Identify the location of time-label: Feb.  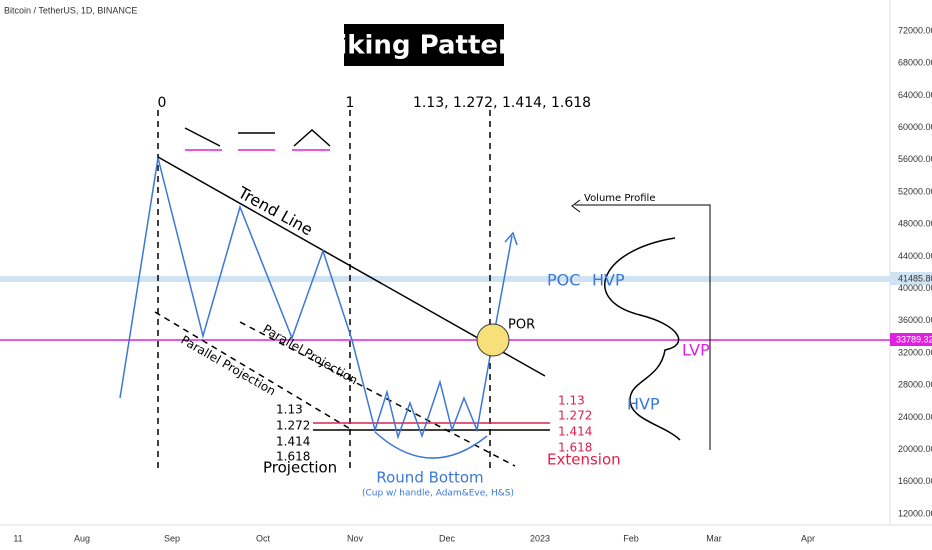
(631, 538).